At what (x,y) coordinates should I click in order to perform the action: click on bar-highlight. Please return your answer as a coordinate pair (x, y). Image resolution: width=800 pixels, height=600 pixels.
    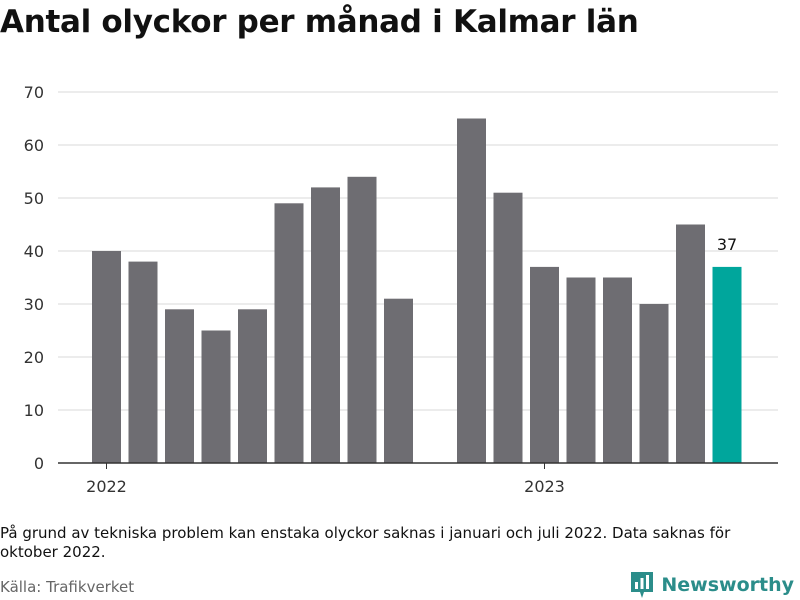
    Looking at the image, I should click on (727, 364).